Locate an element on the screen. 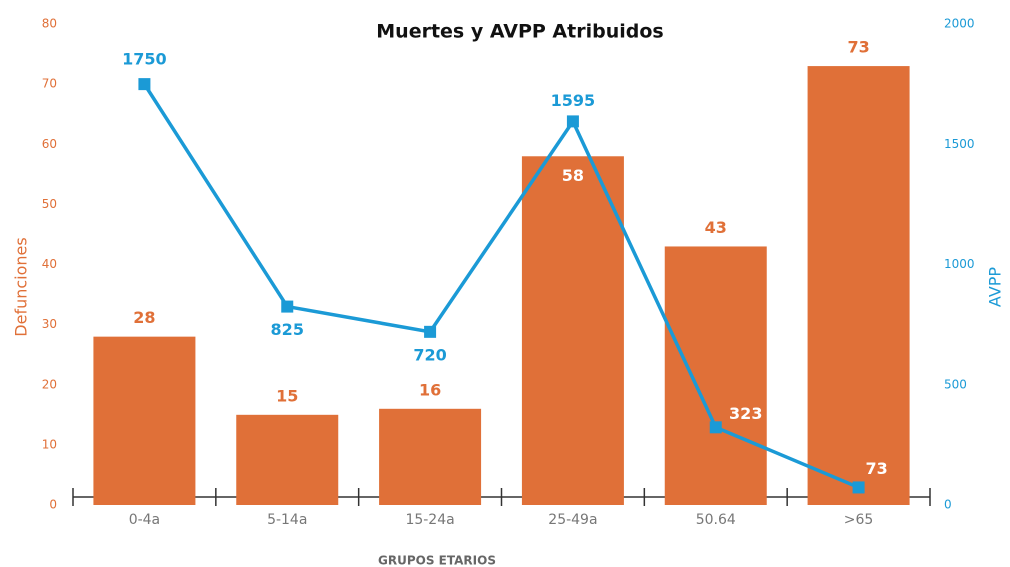 The image size is (1010, 567). y2-tick-label: 2000 is located at coordinates (959, 24).